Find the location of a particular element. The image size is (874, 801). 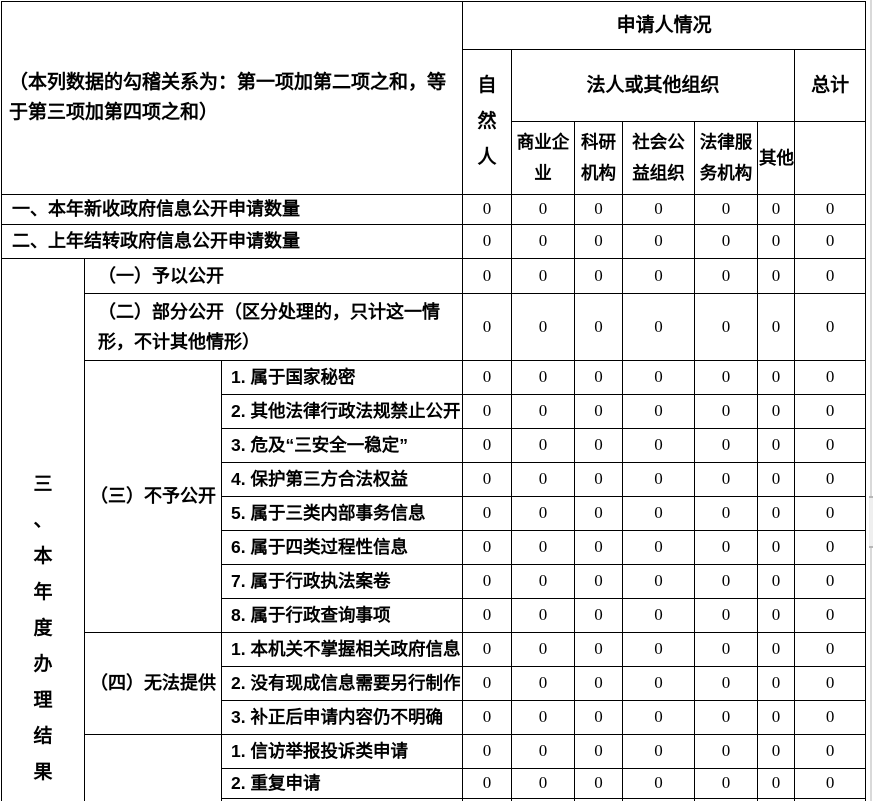

item-label: 6. 属于四类过程性信息 is located at coordinates (342, 547).